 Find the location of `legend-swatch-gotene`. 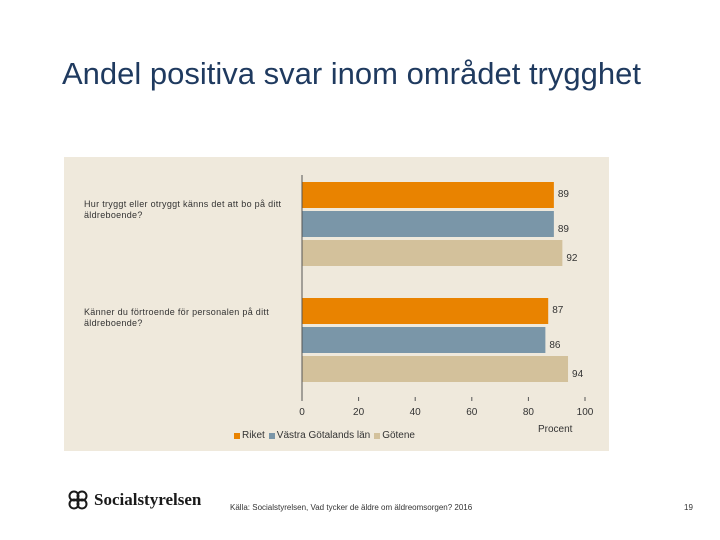

legend-swatch-gotene is located at coordinates (377, 435).